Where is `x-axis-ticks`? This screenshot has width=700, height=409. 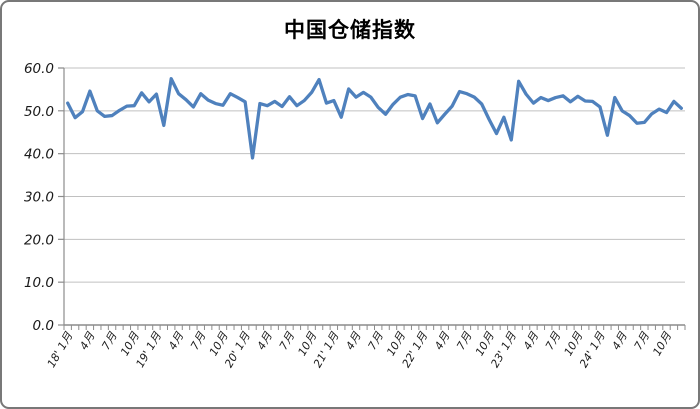
x-axis-ticks is located at coordinates (374, 327).